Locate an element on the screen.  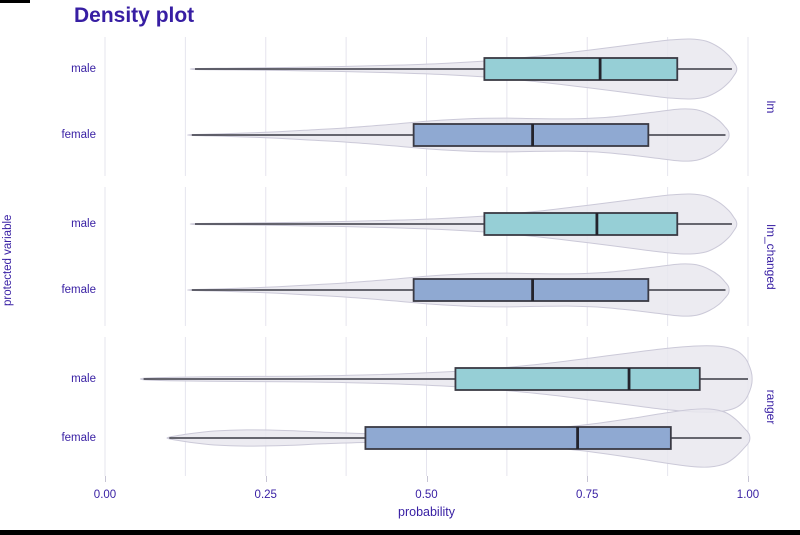
x-tick-label-1.00: 1.00 is located at coordinates (748, 495).